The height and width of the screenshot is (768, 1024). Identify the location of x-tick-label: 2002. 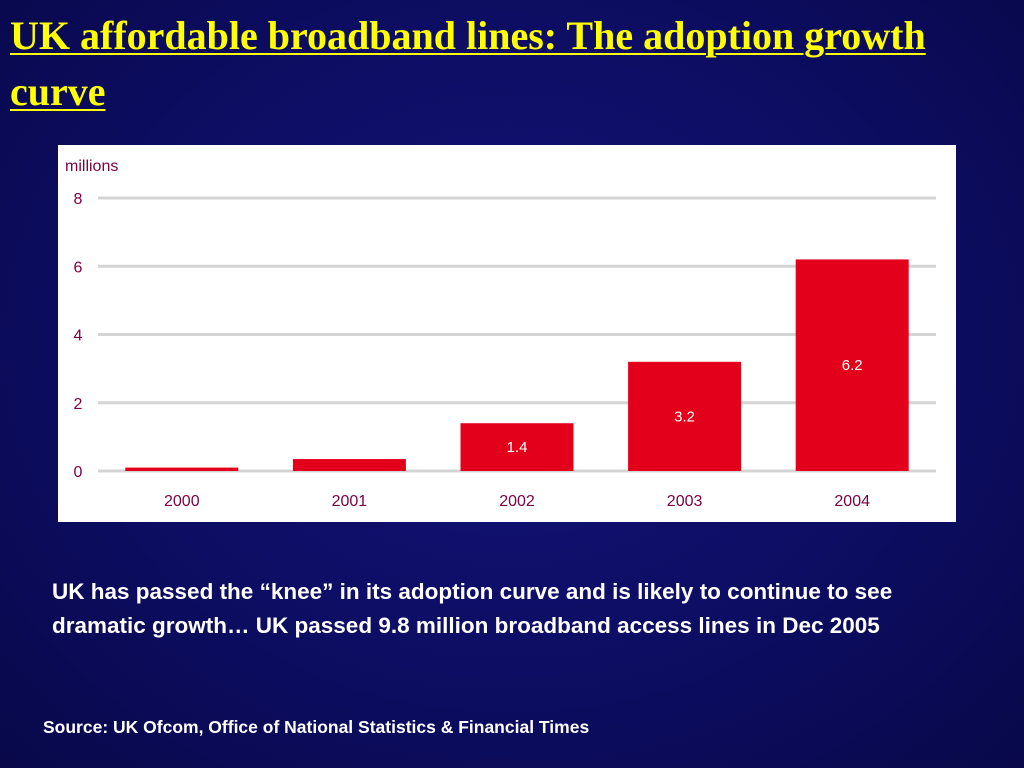
(517, 501).